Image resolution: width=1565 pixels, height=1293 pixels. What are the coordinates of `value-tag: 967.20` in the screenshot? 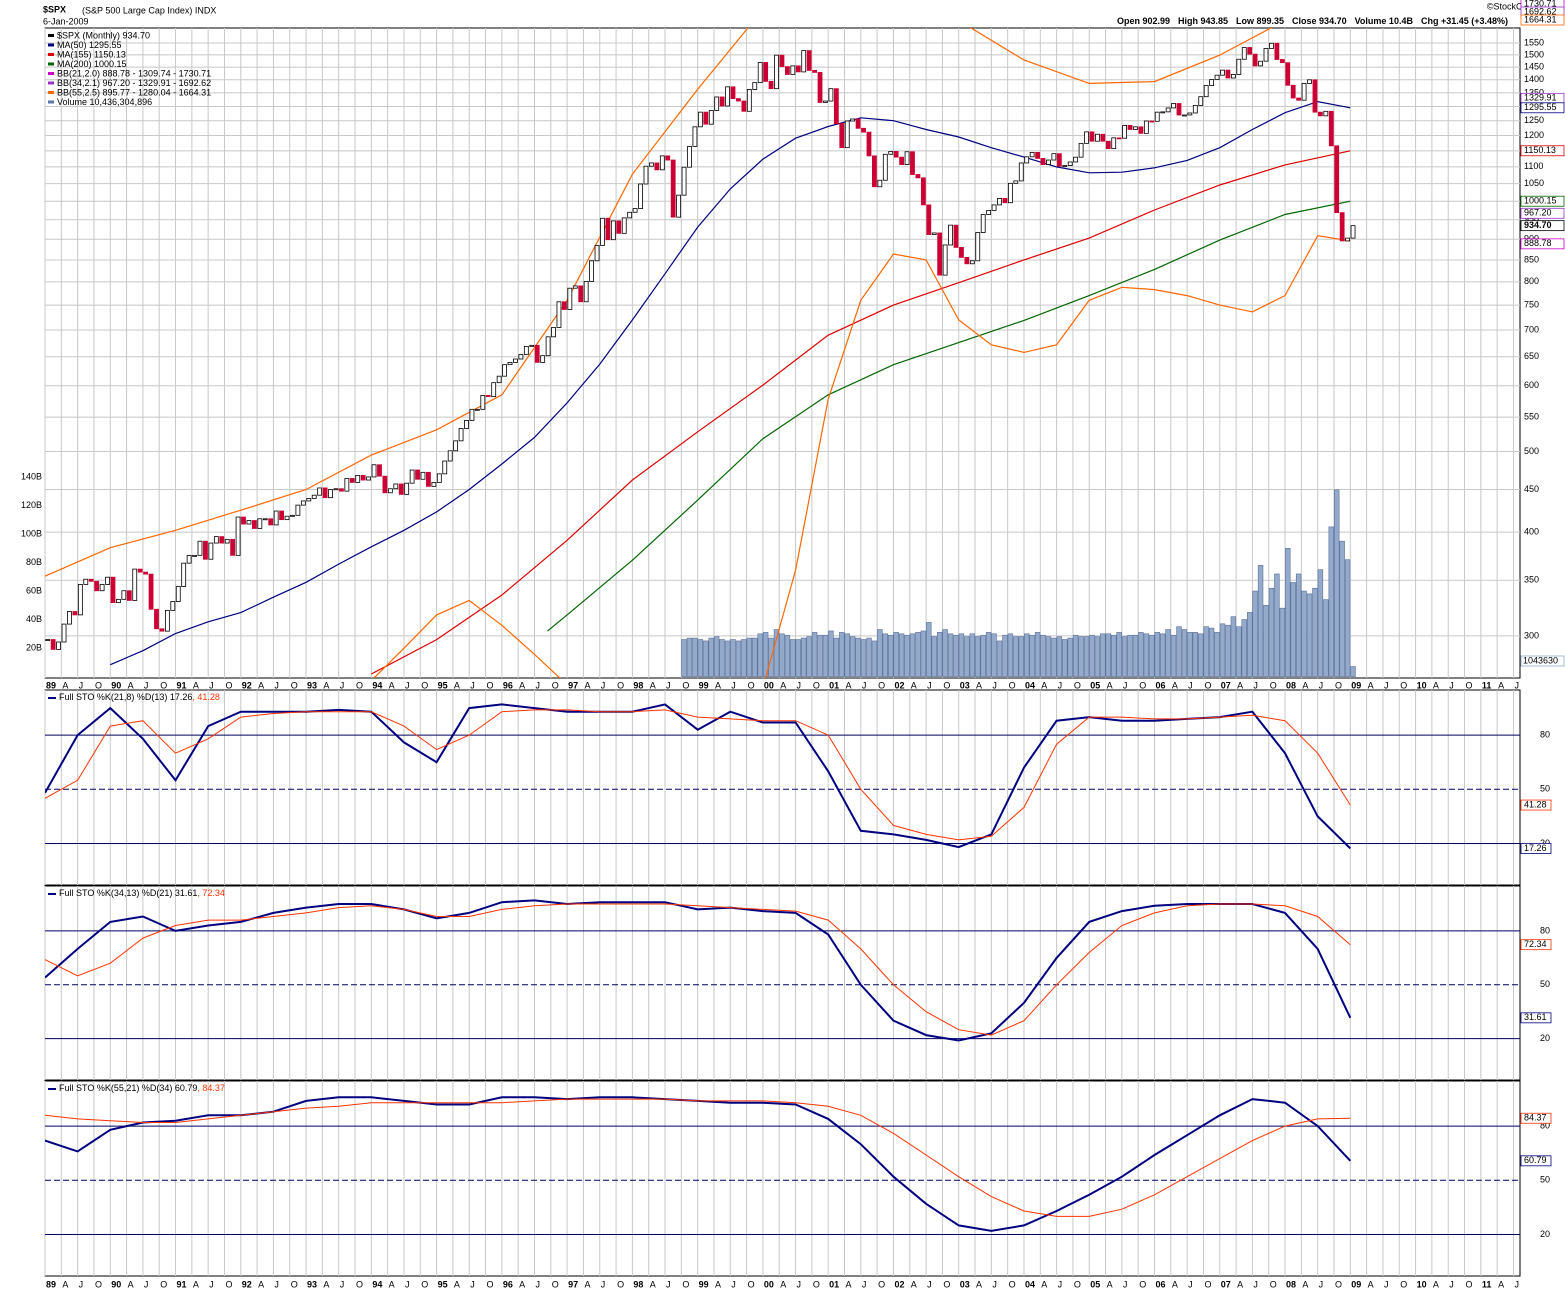 It's located at (1538, 213).